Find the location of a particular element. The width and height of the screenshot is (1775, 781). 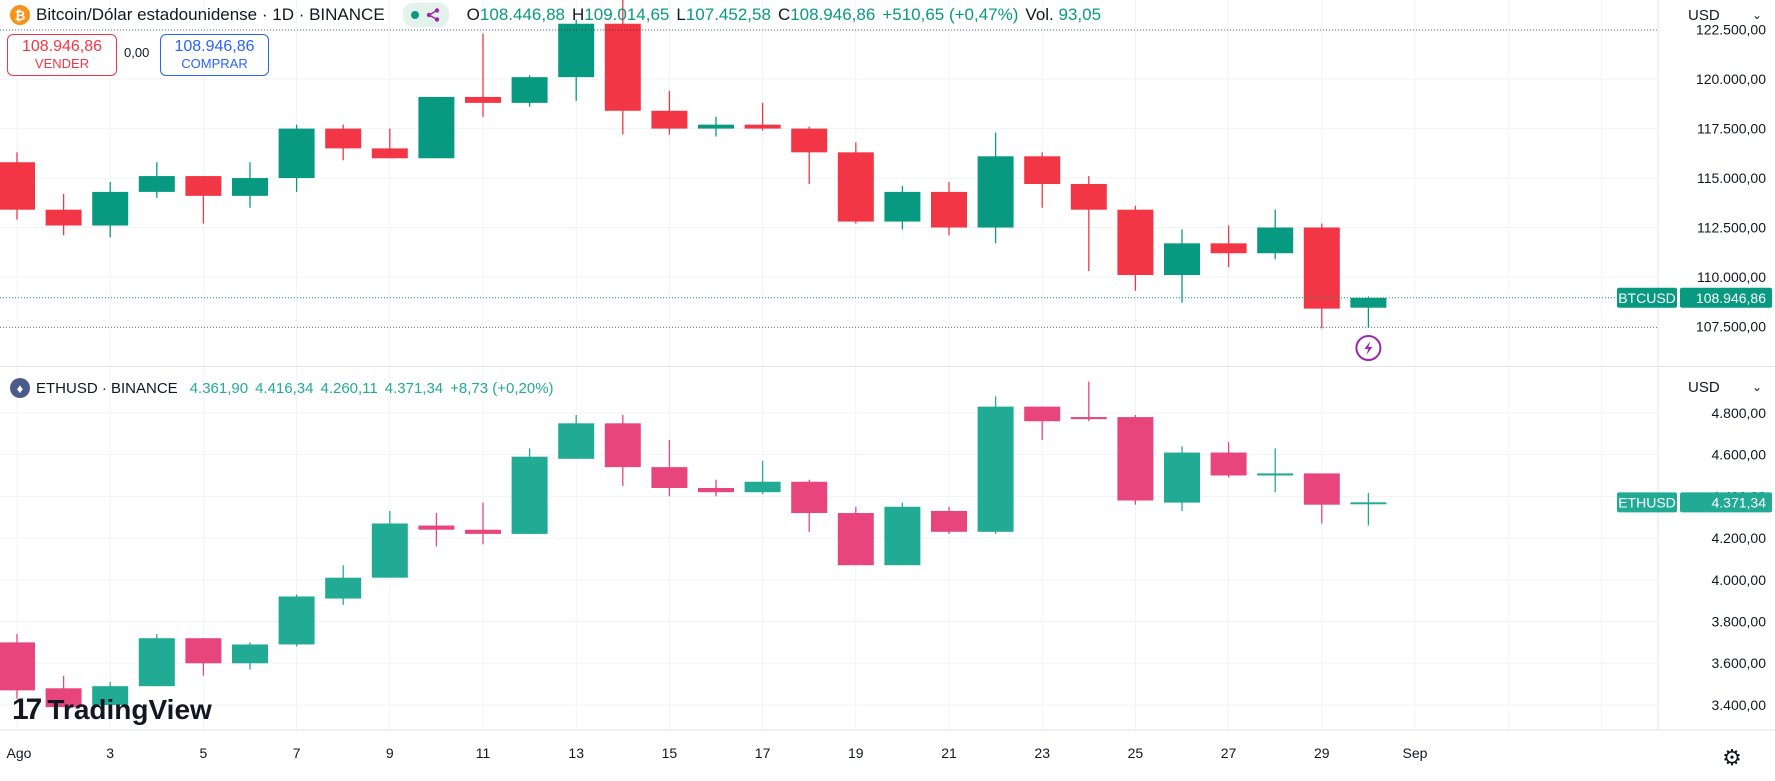

close-value: 108.946,86 is located at coordinates (833, 14).